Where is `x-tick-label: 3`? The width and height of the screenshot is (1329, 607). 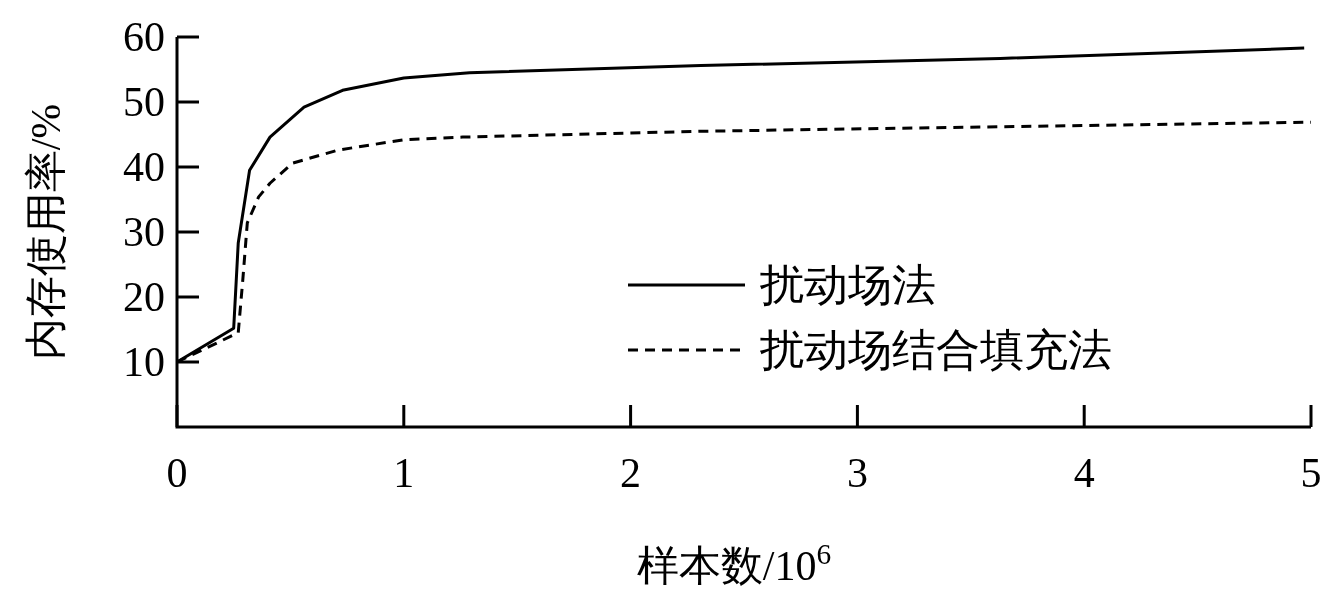
x-tick-label: 3 is located at coordinates (857, 473).